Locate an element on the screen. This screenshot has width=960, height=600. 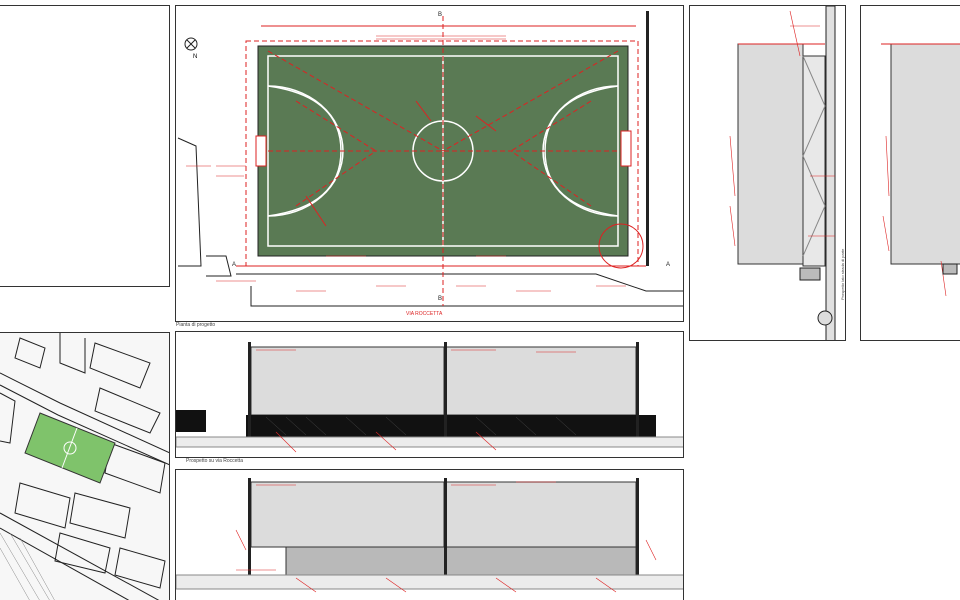
north-label: N is located at coordinates (195, 57).